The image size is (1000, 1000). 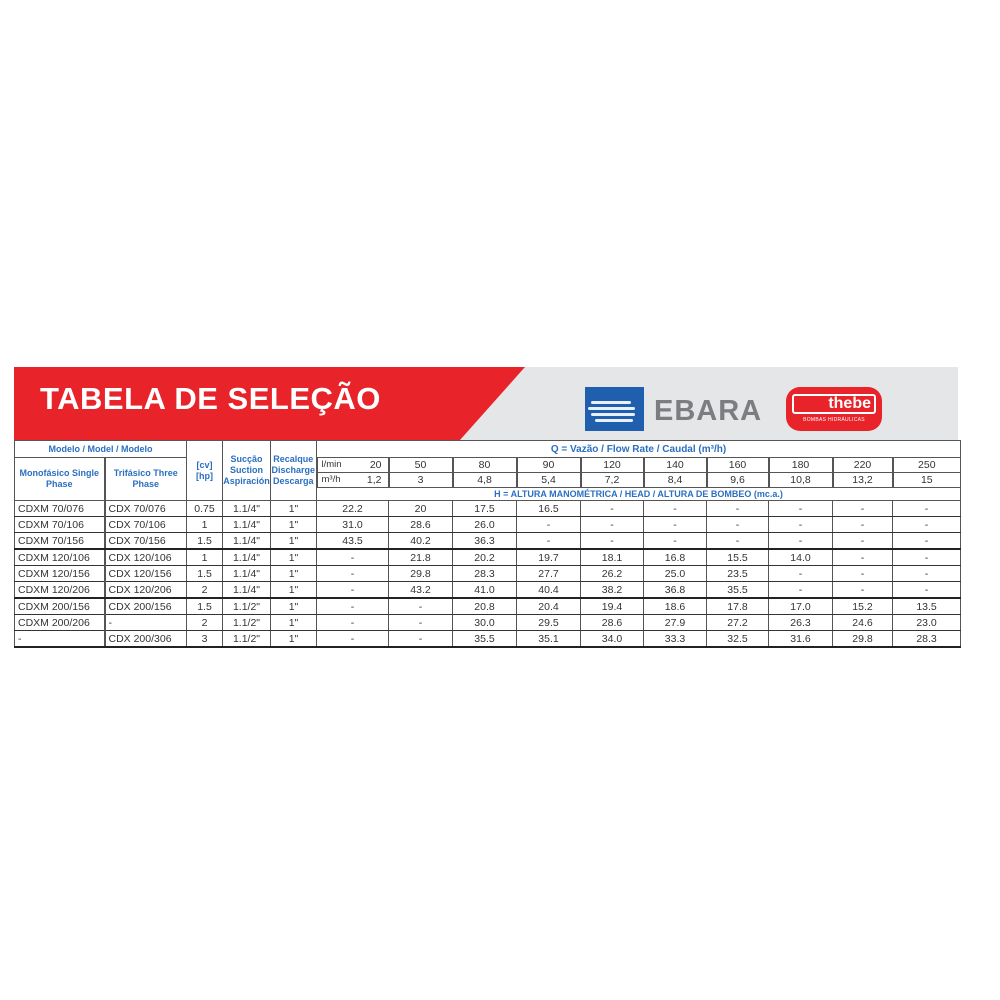 What do you see at coordinates (675, 590) in the screenshot?
I see `head-value-cell: 36.8` at bounding box center [675, 590].